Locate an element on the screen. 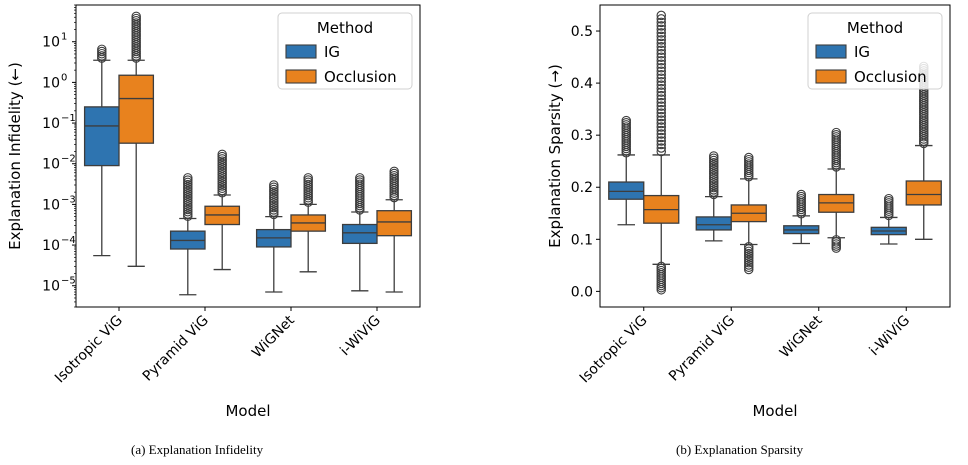 The image size is (968, 465). legend-title: Method is located at coordinates (345, 28).